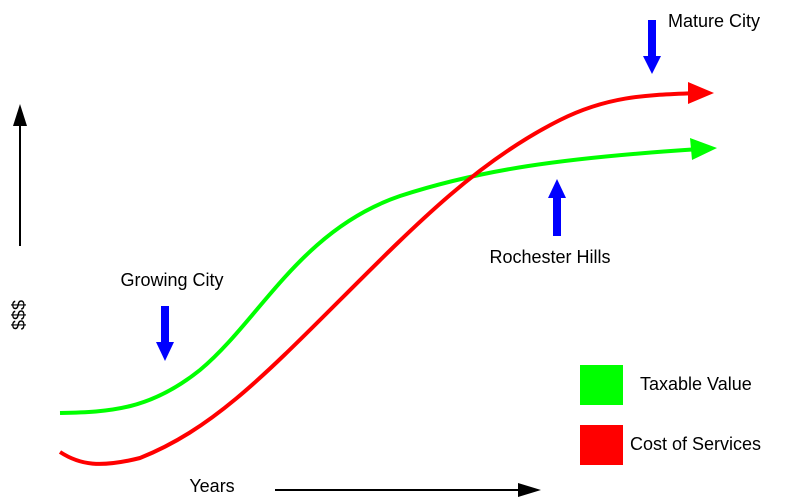 This screenshot has height=501, width=807. What do you see at coordinates (408, 490) in the screenshot?
I see `x-axis-arrow` at bounding box center [408, 490].